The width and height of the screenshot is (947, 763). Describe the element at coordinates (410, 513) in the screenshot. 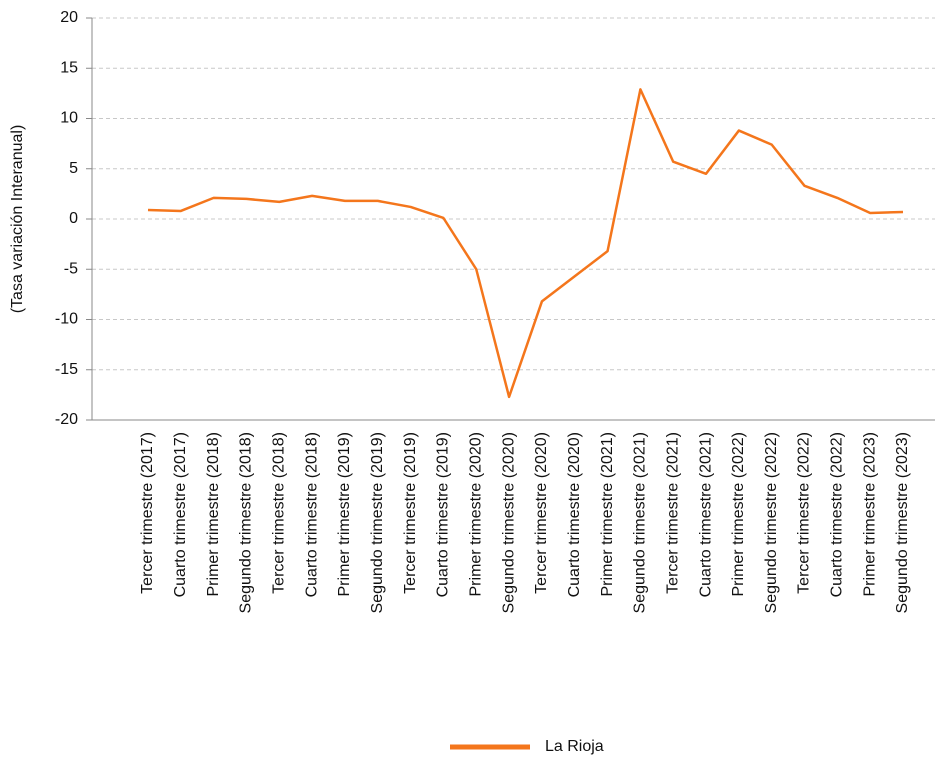

I see `x-tick-label: Tercer trimestre (2019)` at that location.